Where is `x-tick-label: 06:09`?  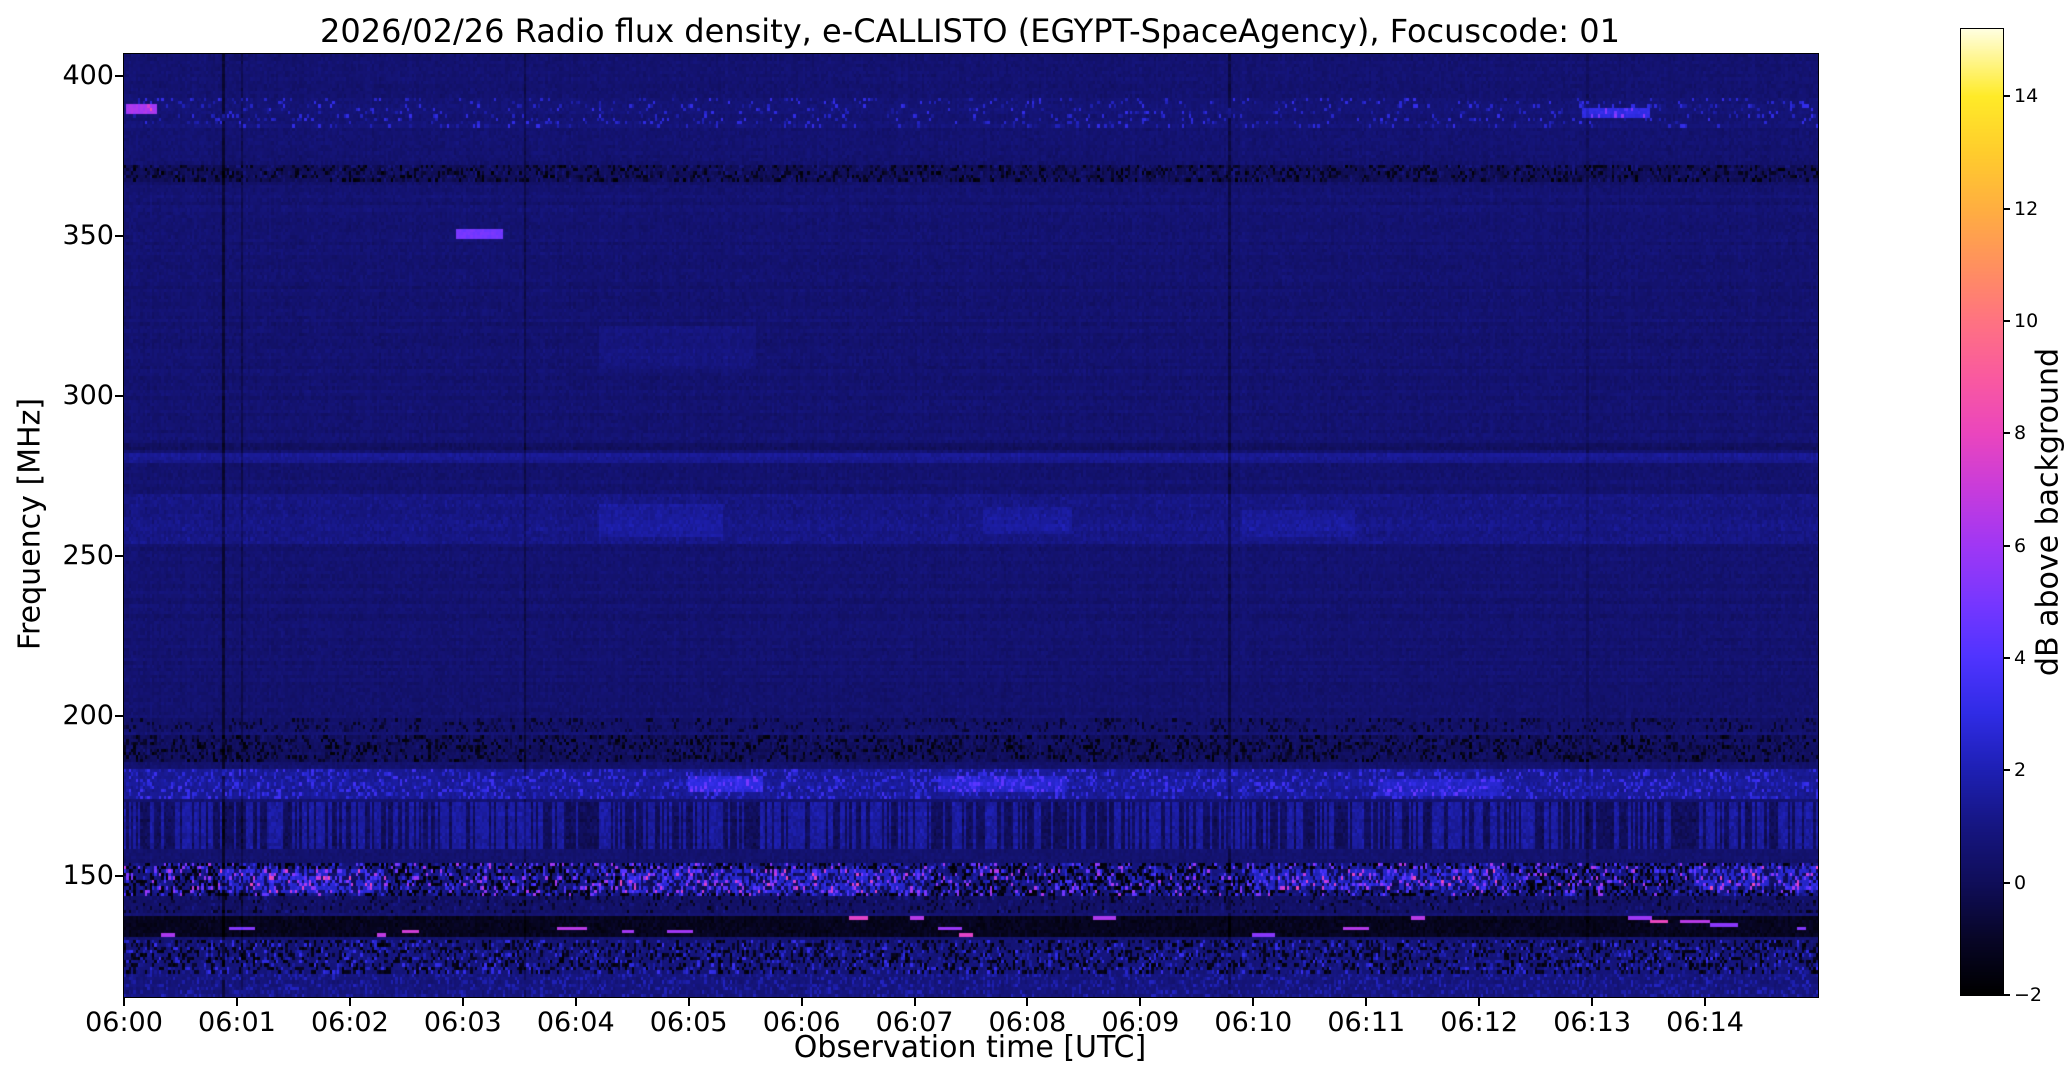
x-tick-label: 06:09 is located at coordinates (1140, 1022).